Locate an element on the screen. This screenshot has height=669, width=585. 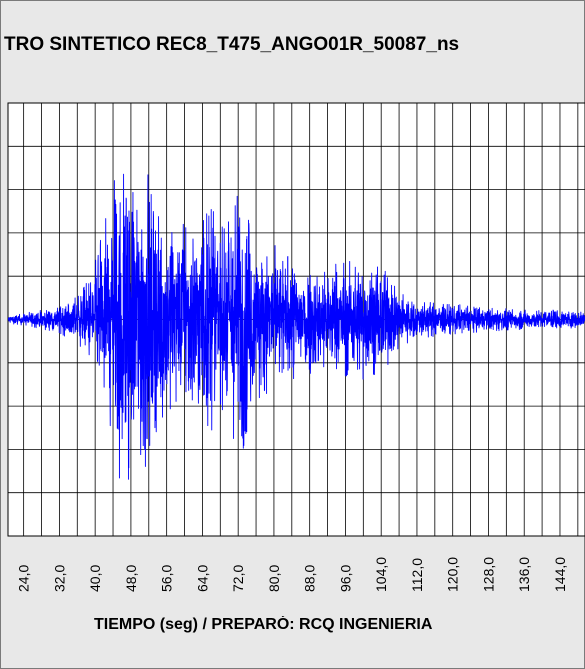
x-tick-label: 128,0 is located at coordinates (488, 574).